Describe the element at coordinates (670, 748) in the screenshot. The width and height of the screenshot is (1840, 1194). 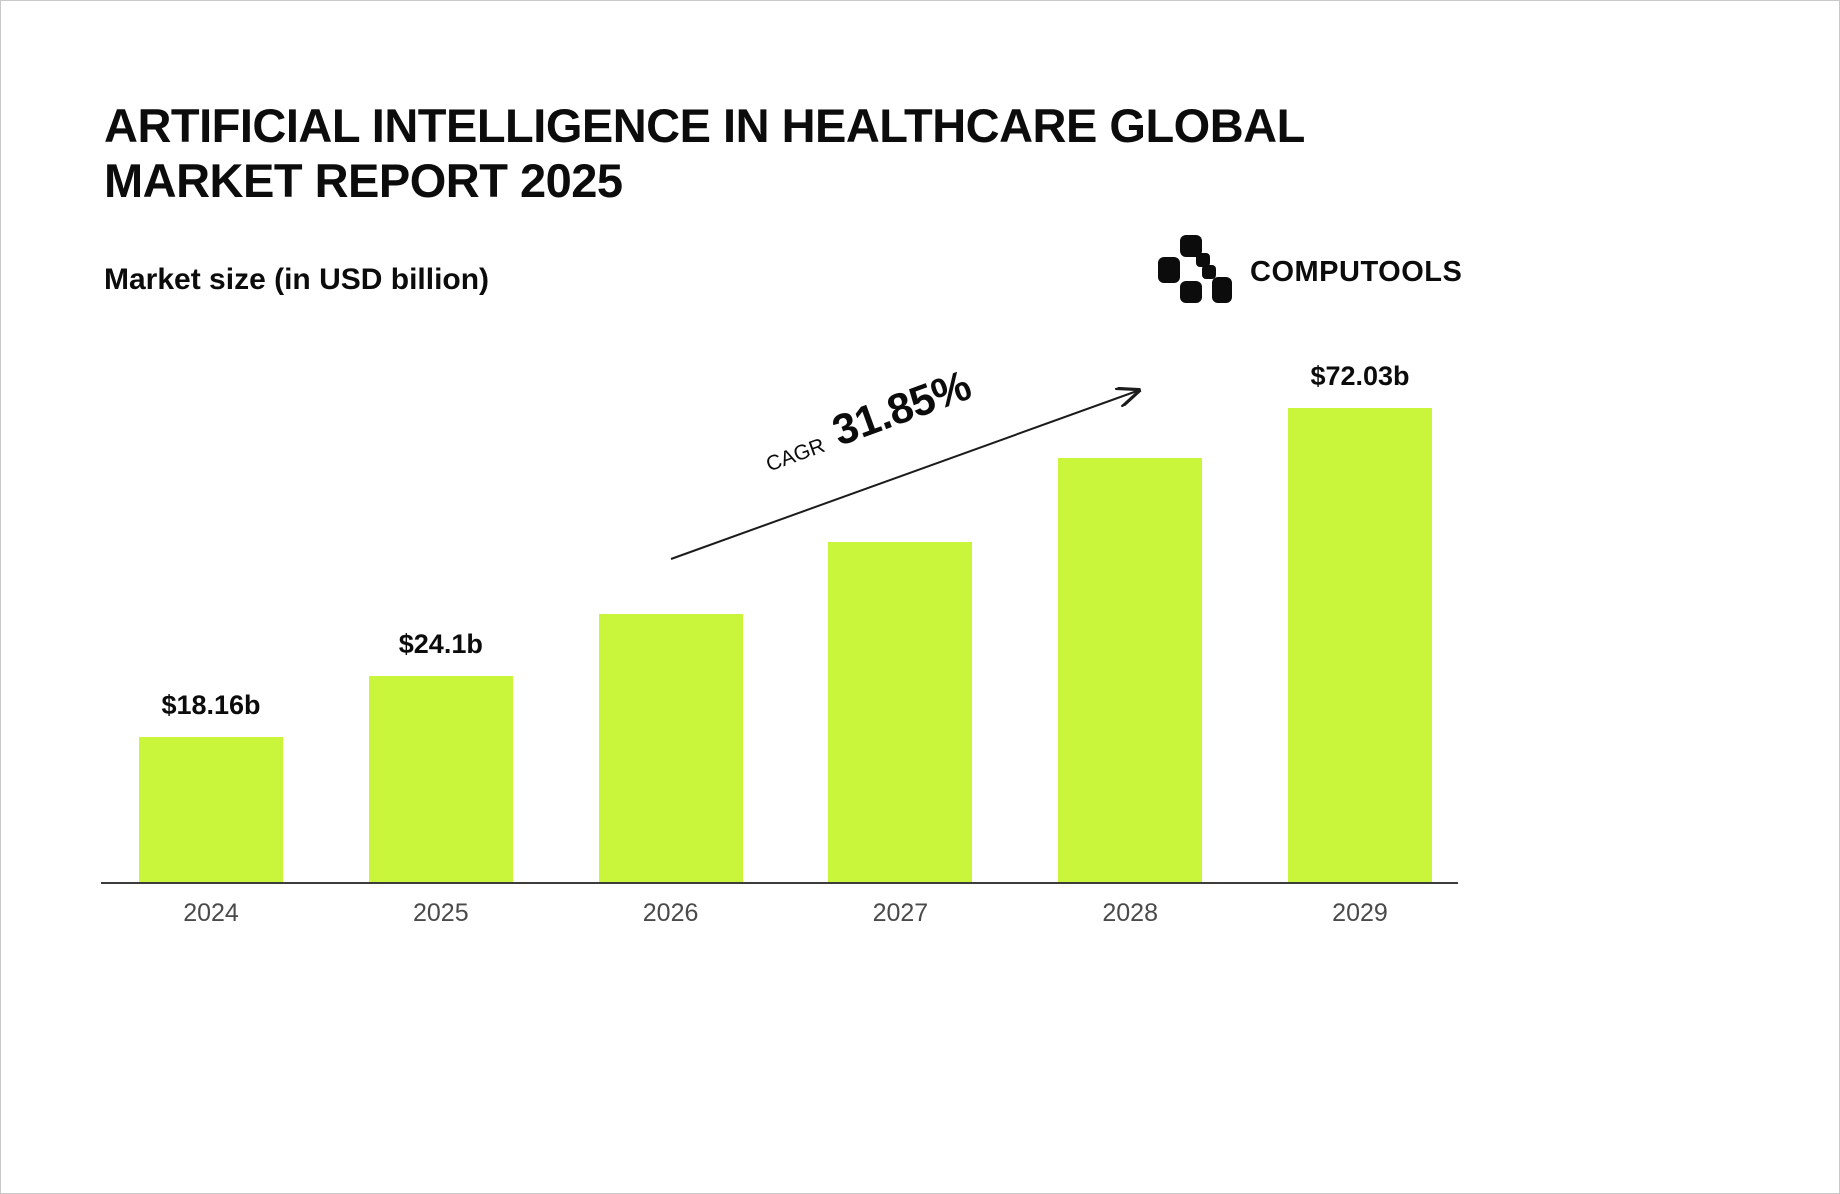
I see `bar-2026` at that location.